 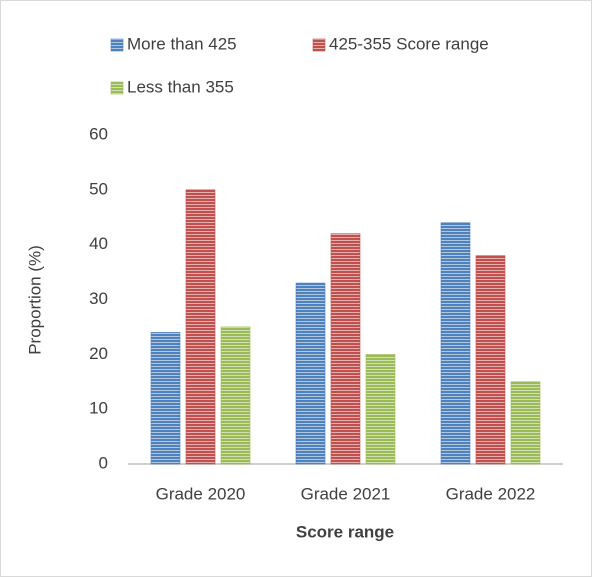 What do you see at coordinates (346, 493) in the screenshot?
I see `x-tick-label: Grade 2021` at bounding box center [346, 493].